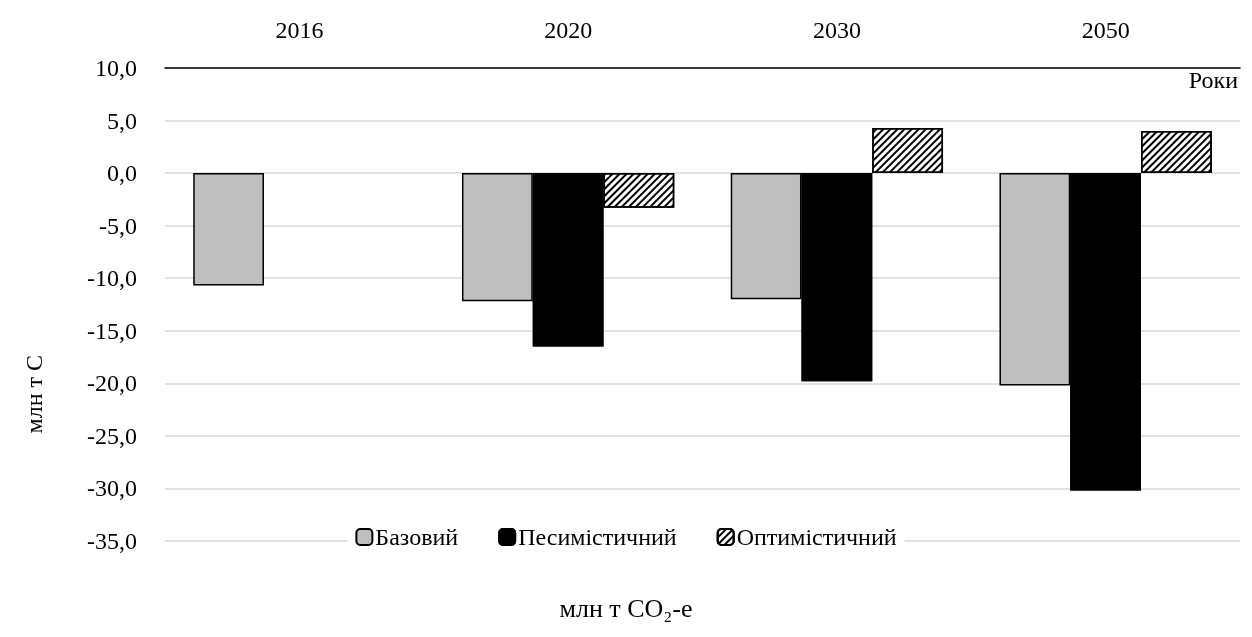  I want to click on x-tick-label: 2050, so click(1105, 30).